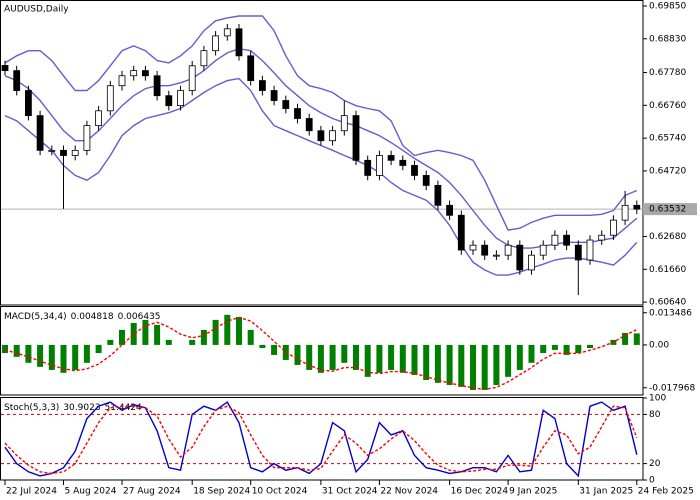 The height and width of the screenshot is (500, 700). I want to click on k-value: 30.9023, so click(81, 408).